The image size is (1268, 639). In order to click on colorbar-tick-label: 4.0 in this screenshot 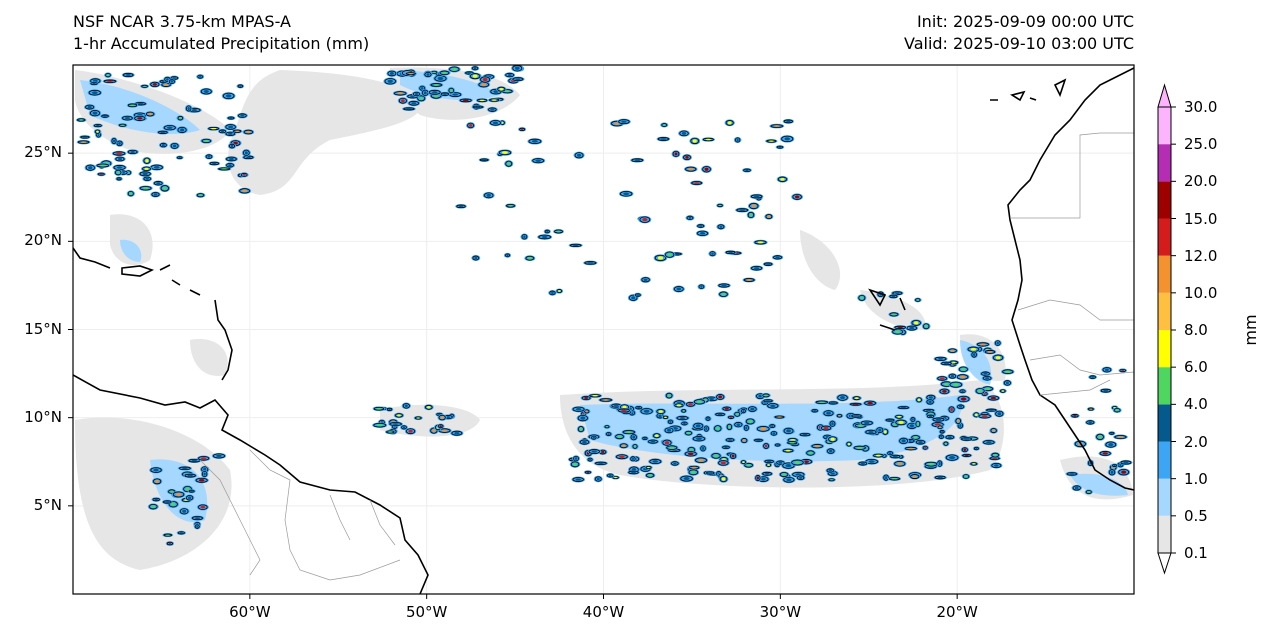, I will do `click(1196, 404)`.